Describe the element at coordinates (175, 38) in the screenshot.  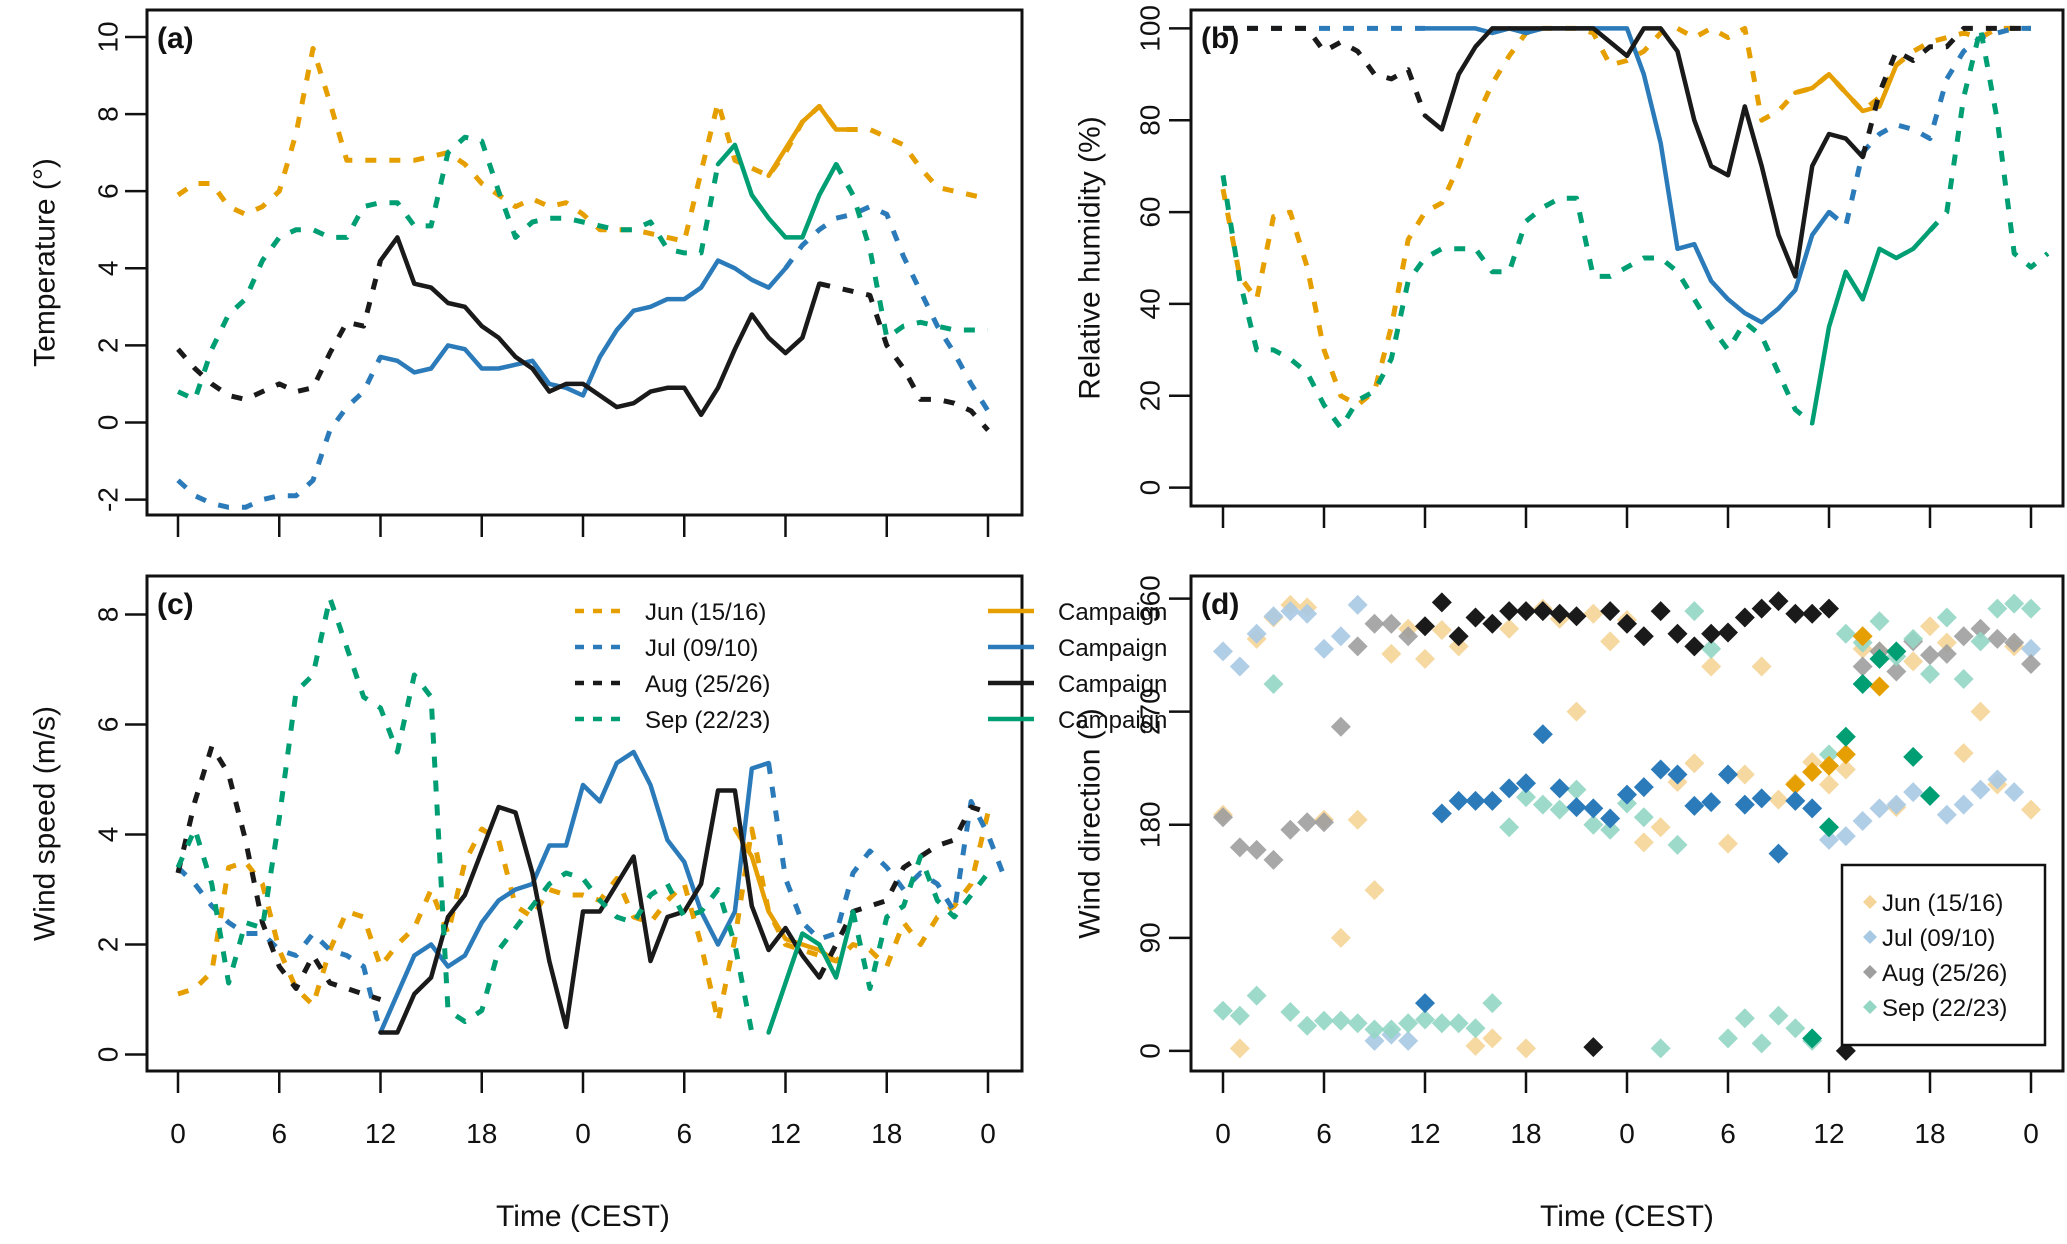
I see `panel-label: (a)` at that location.